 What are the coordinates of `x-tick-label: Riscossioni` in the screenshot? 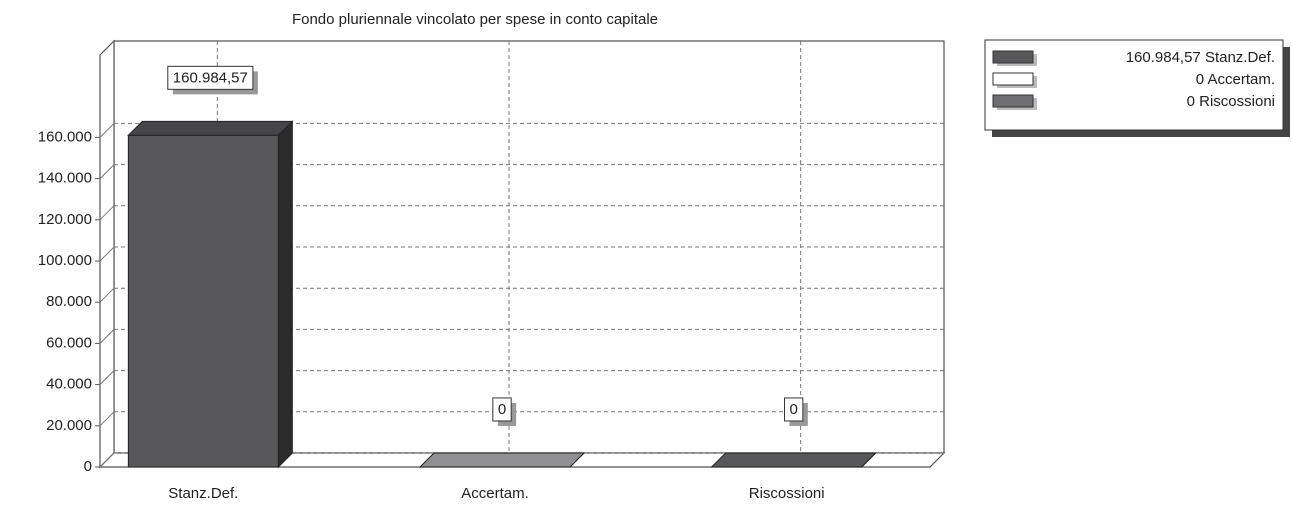 It's located at (787, 493).